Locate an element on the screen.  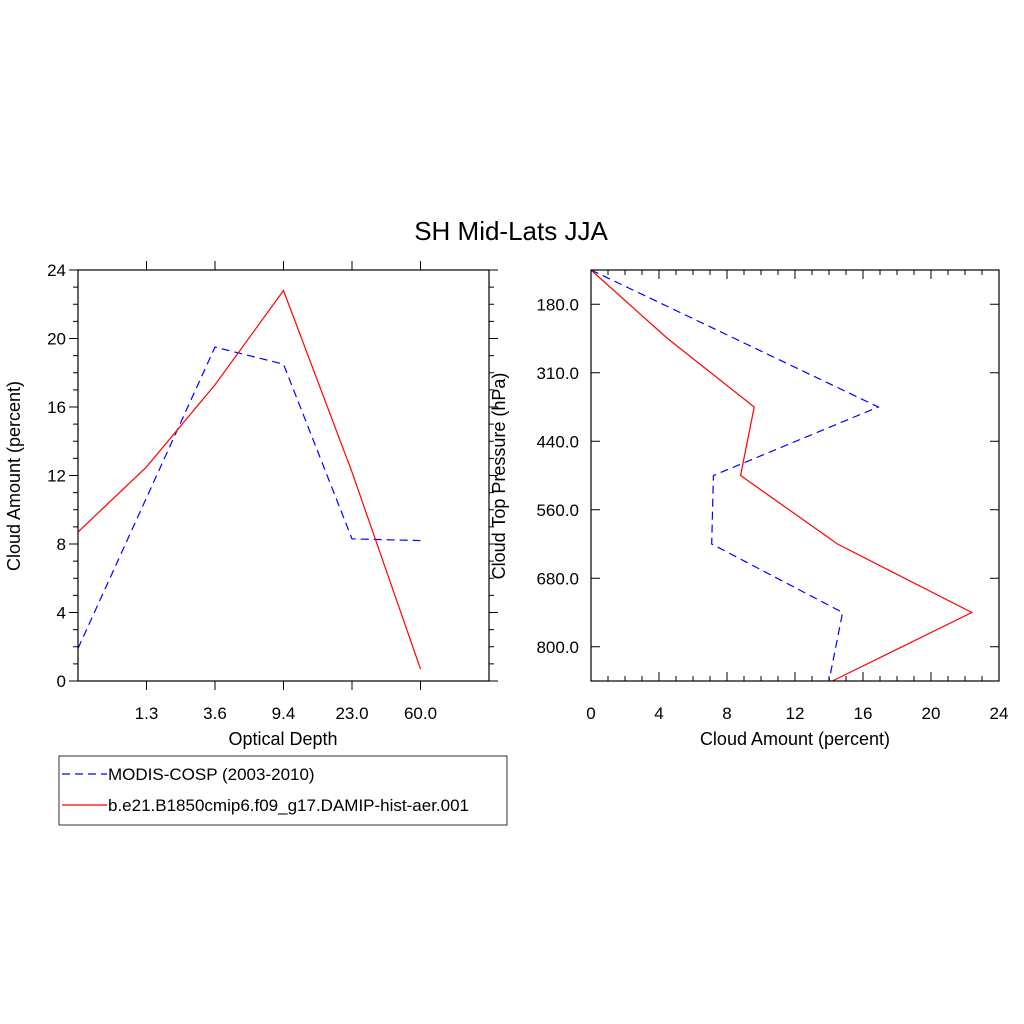
right-x-tick-label: 0 is located at coordinates (590, 713).